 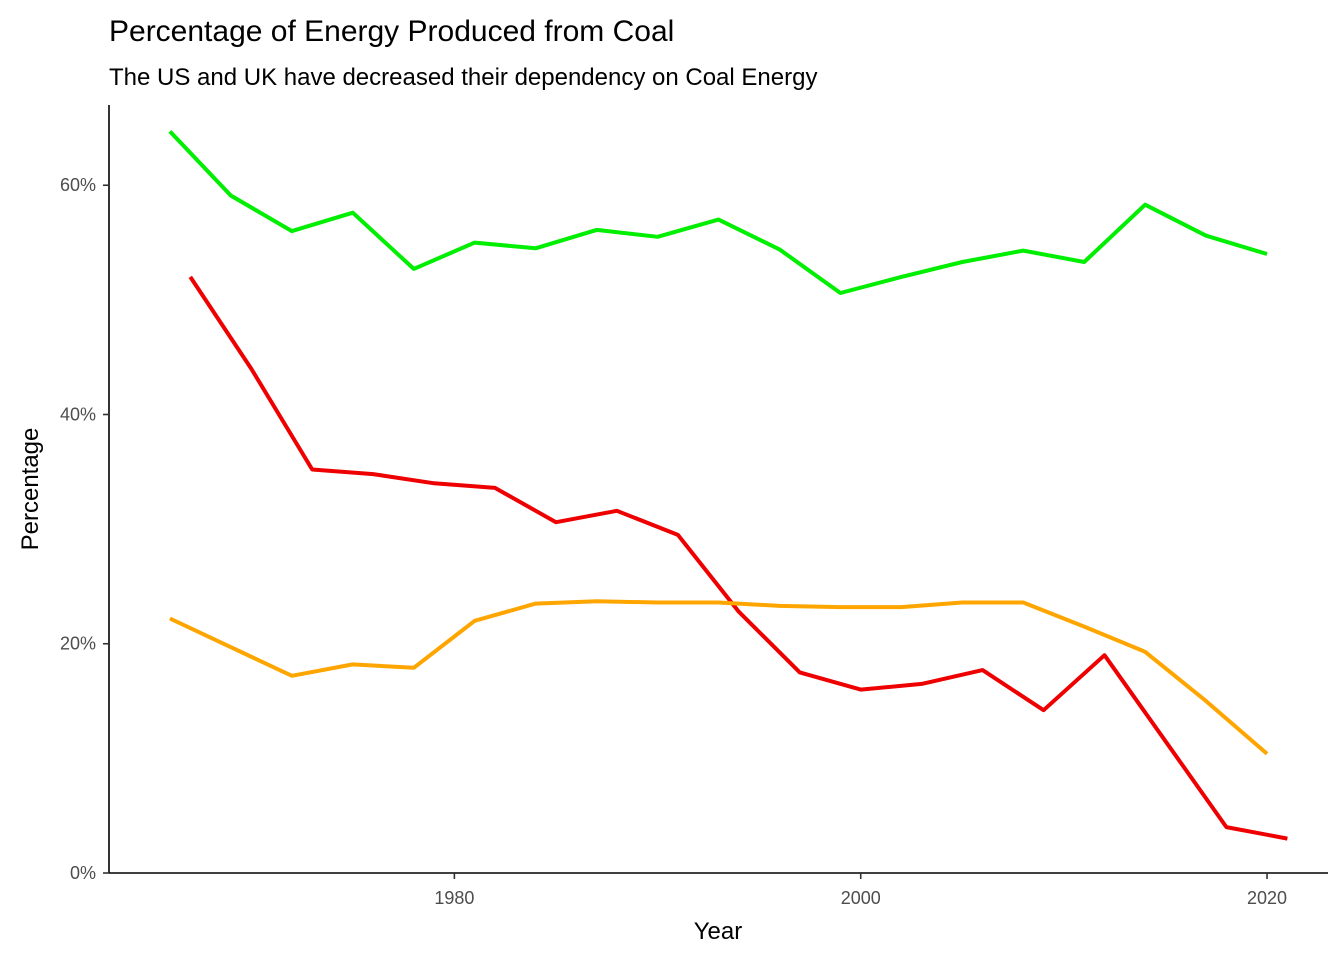 I want to click on y-tick-label: 40%, so click(x=78, y=414).